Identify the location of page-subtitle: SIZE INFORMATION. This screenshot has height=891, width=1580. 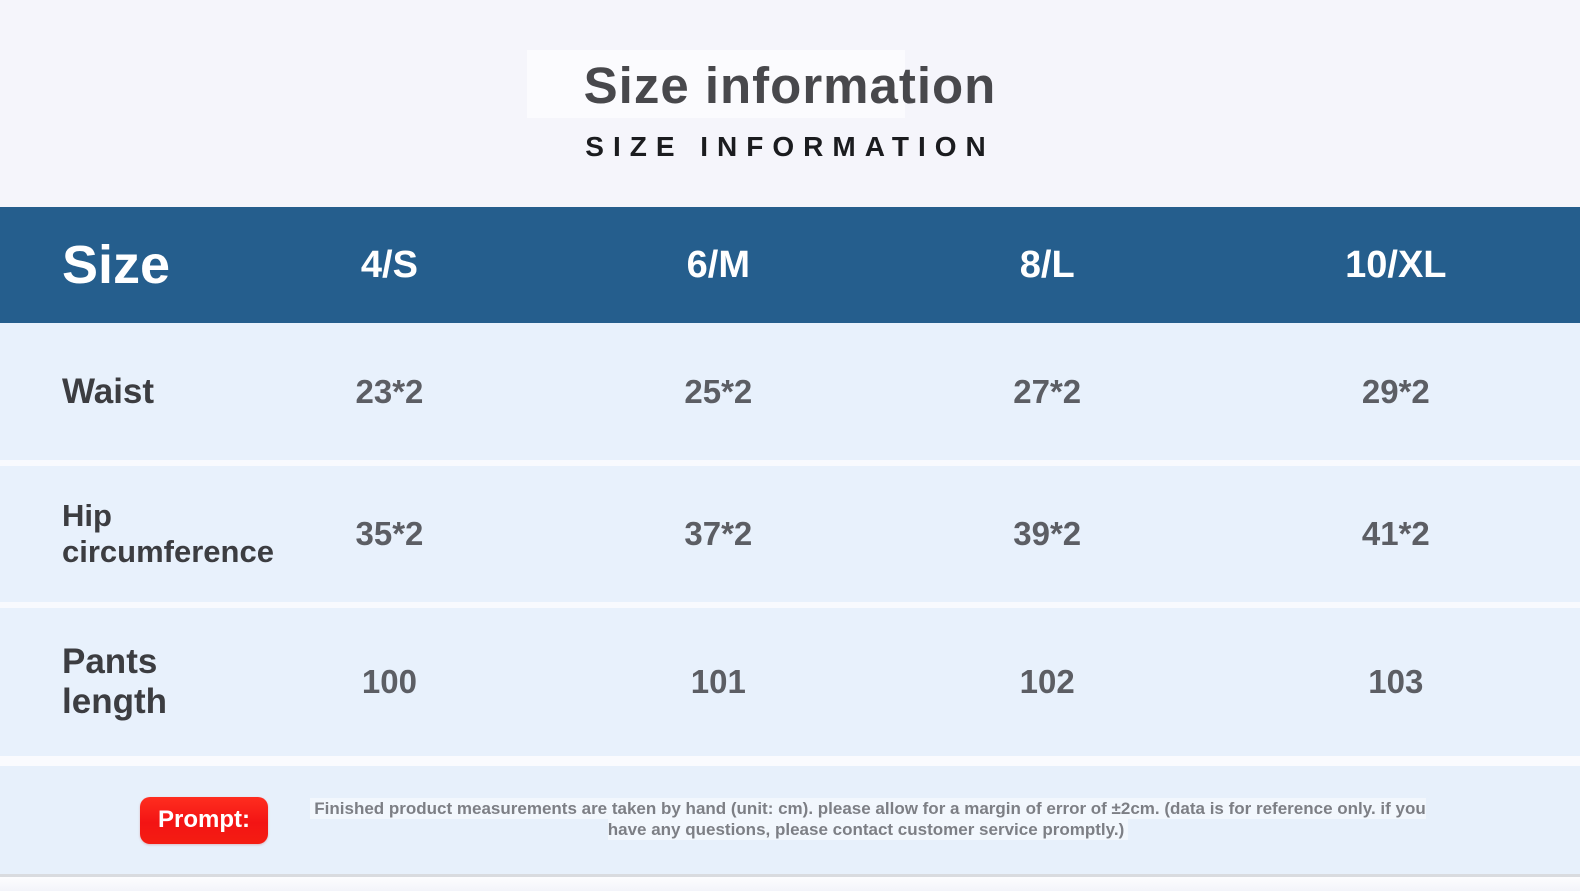
(790, 146).